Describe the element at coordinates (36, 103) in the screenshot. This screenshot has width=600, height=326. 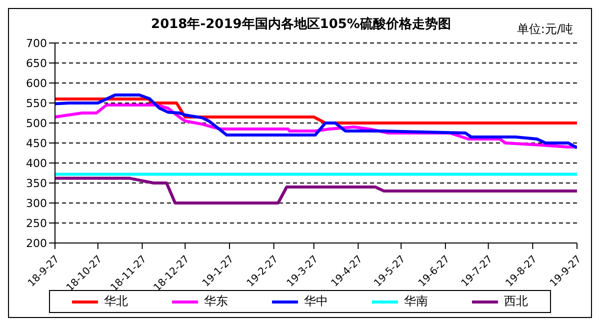
I see `y-tick-label: 550` at that location.